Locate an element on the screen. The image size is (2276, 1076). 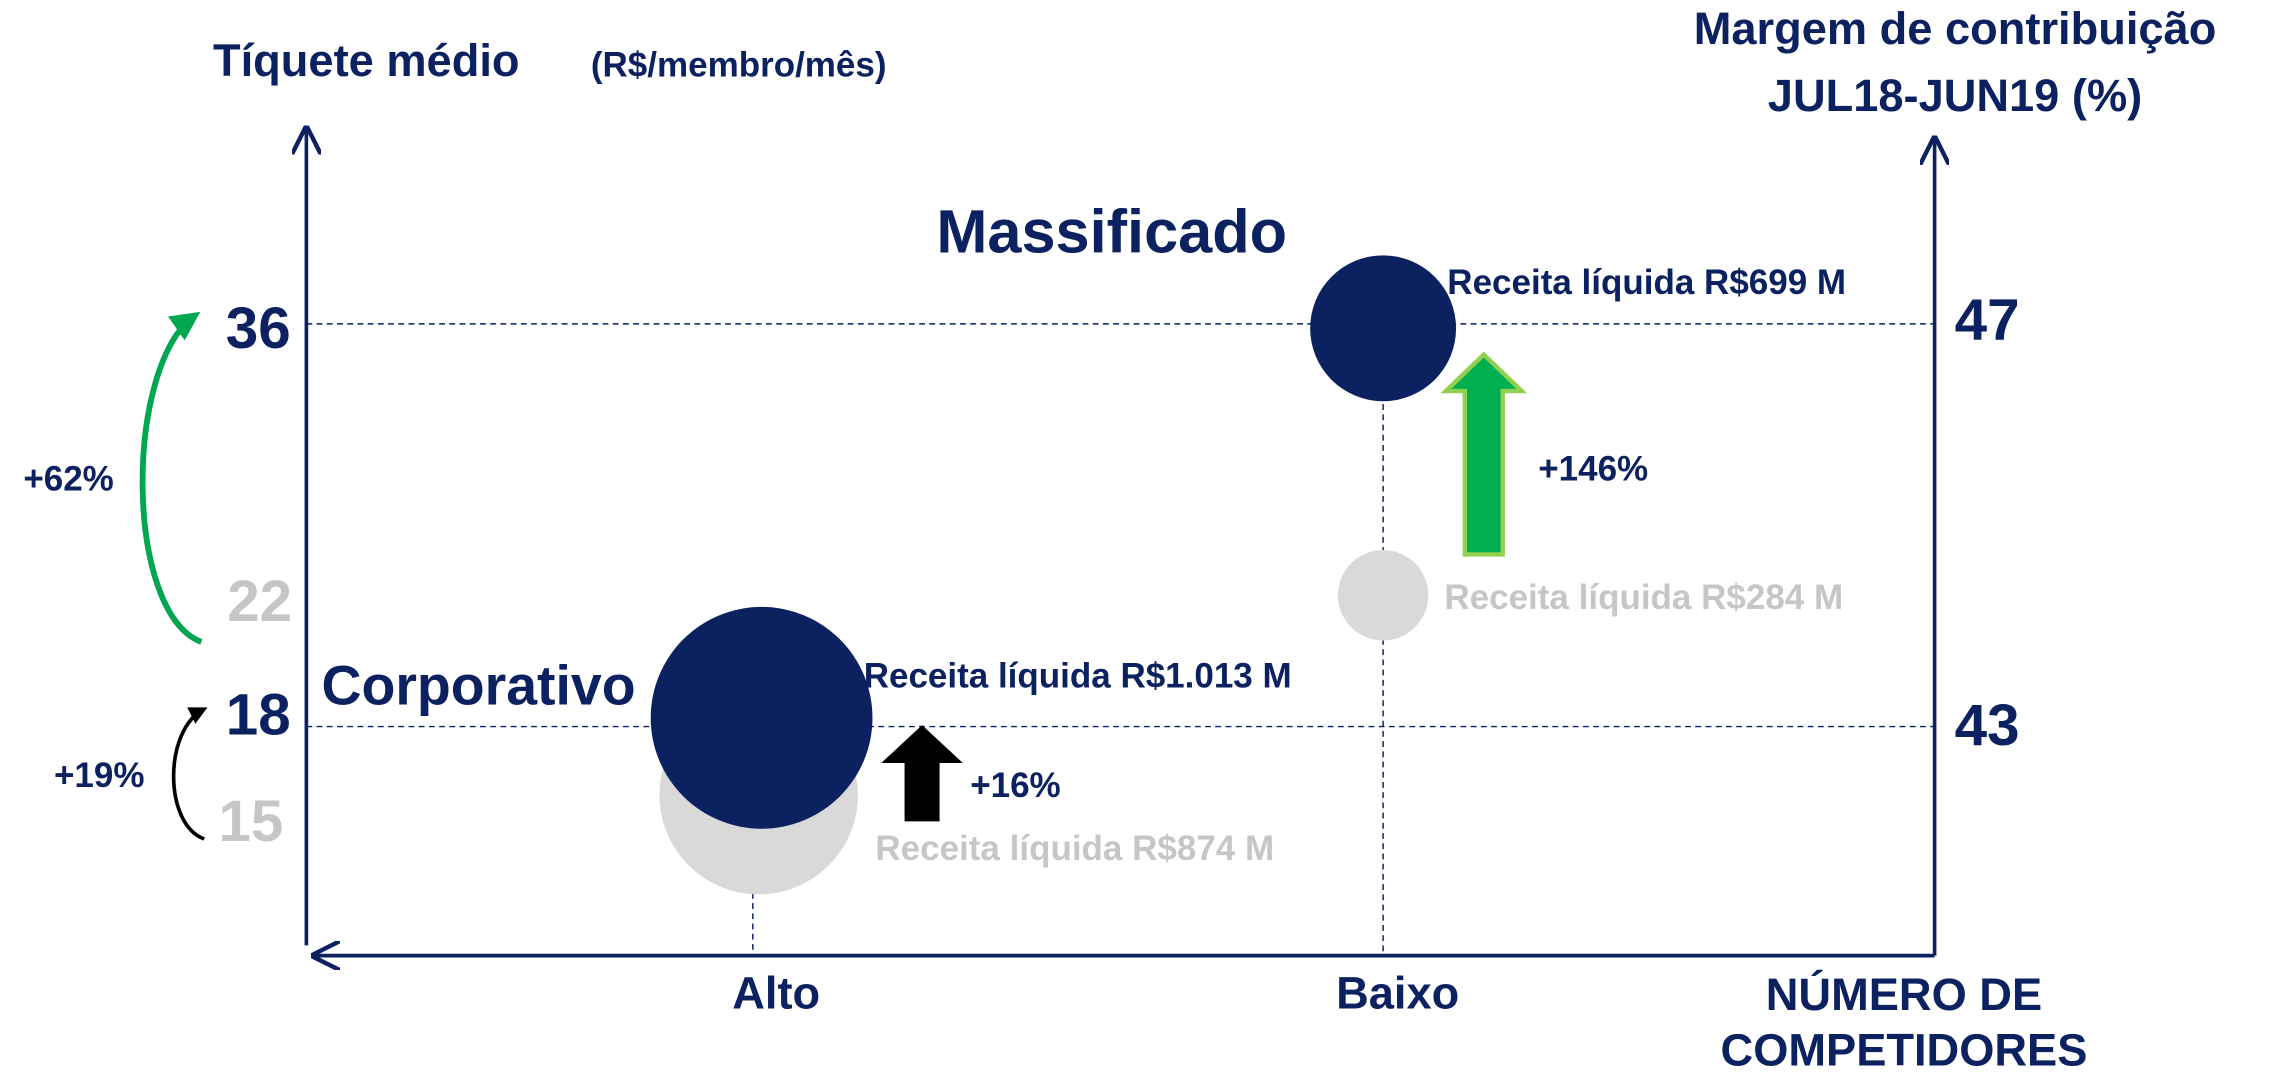
ticket-change: +62% is located at coordinates (68, 479).